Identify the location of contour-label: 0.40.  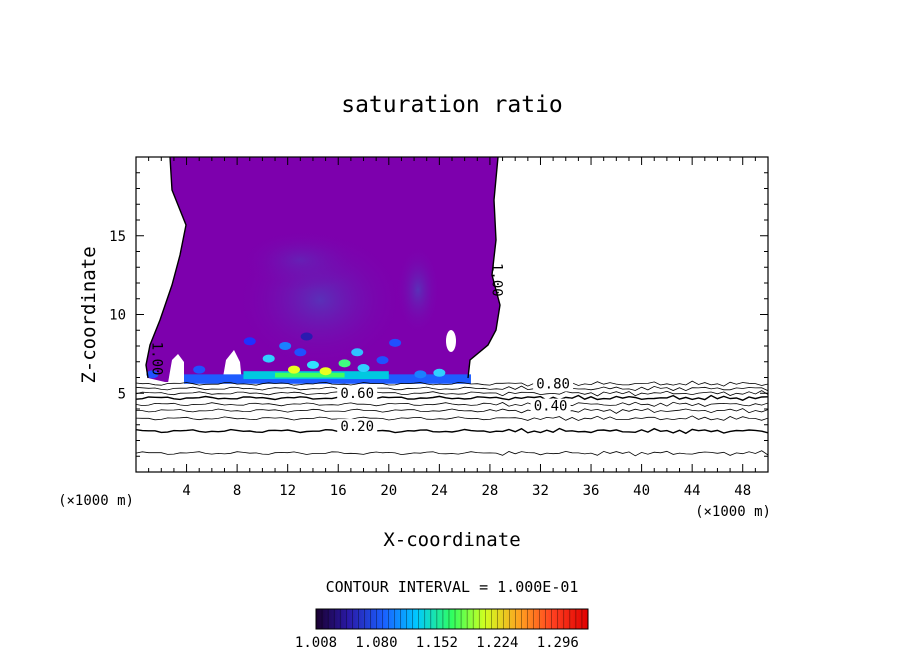
(551, 407).